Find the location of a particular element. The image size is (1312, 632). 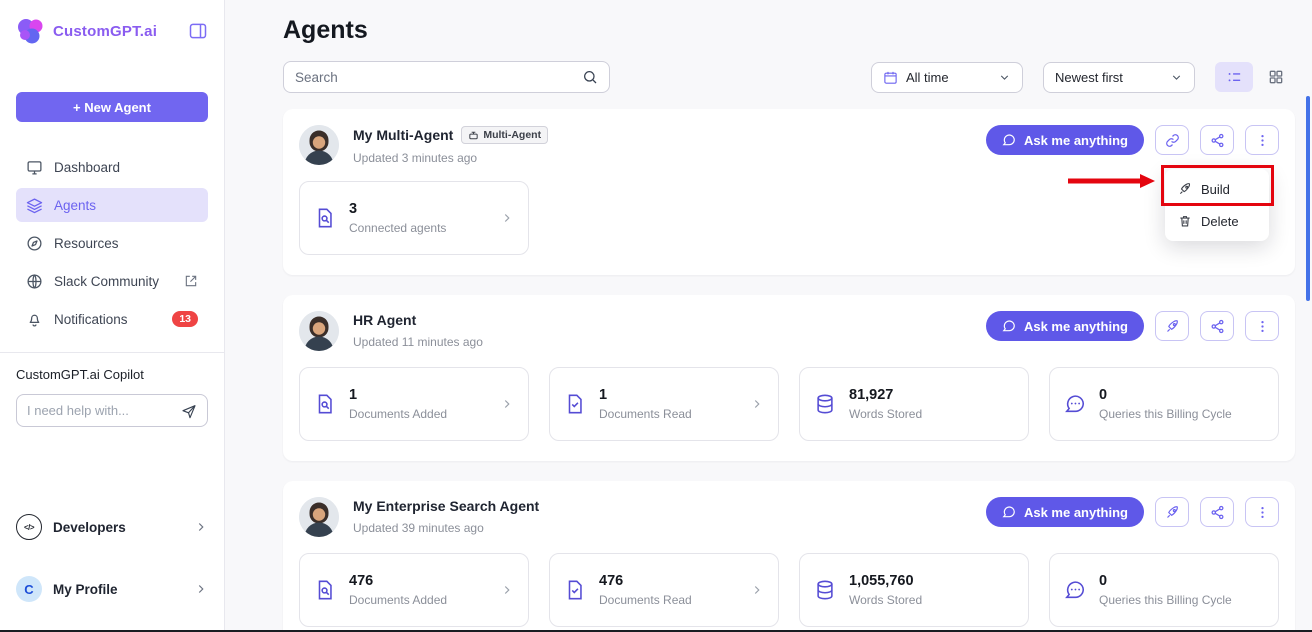

vertical-scrollbar is located at coordinates (1308, 198).